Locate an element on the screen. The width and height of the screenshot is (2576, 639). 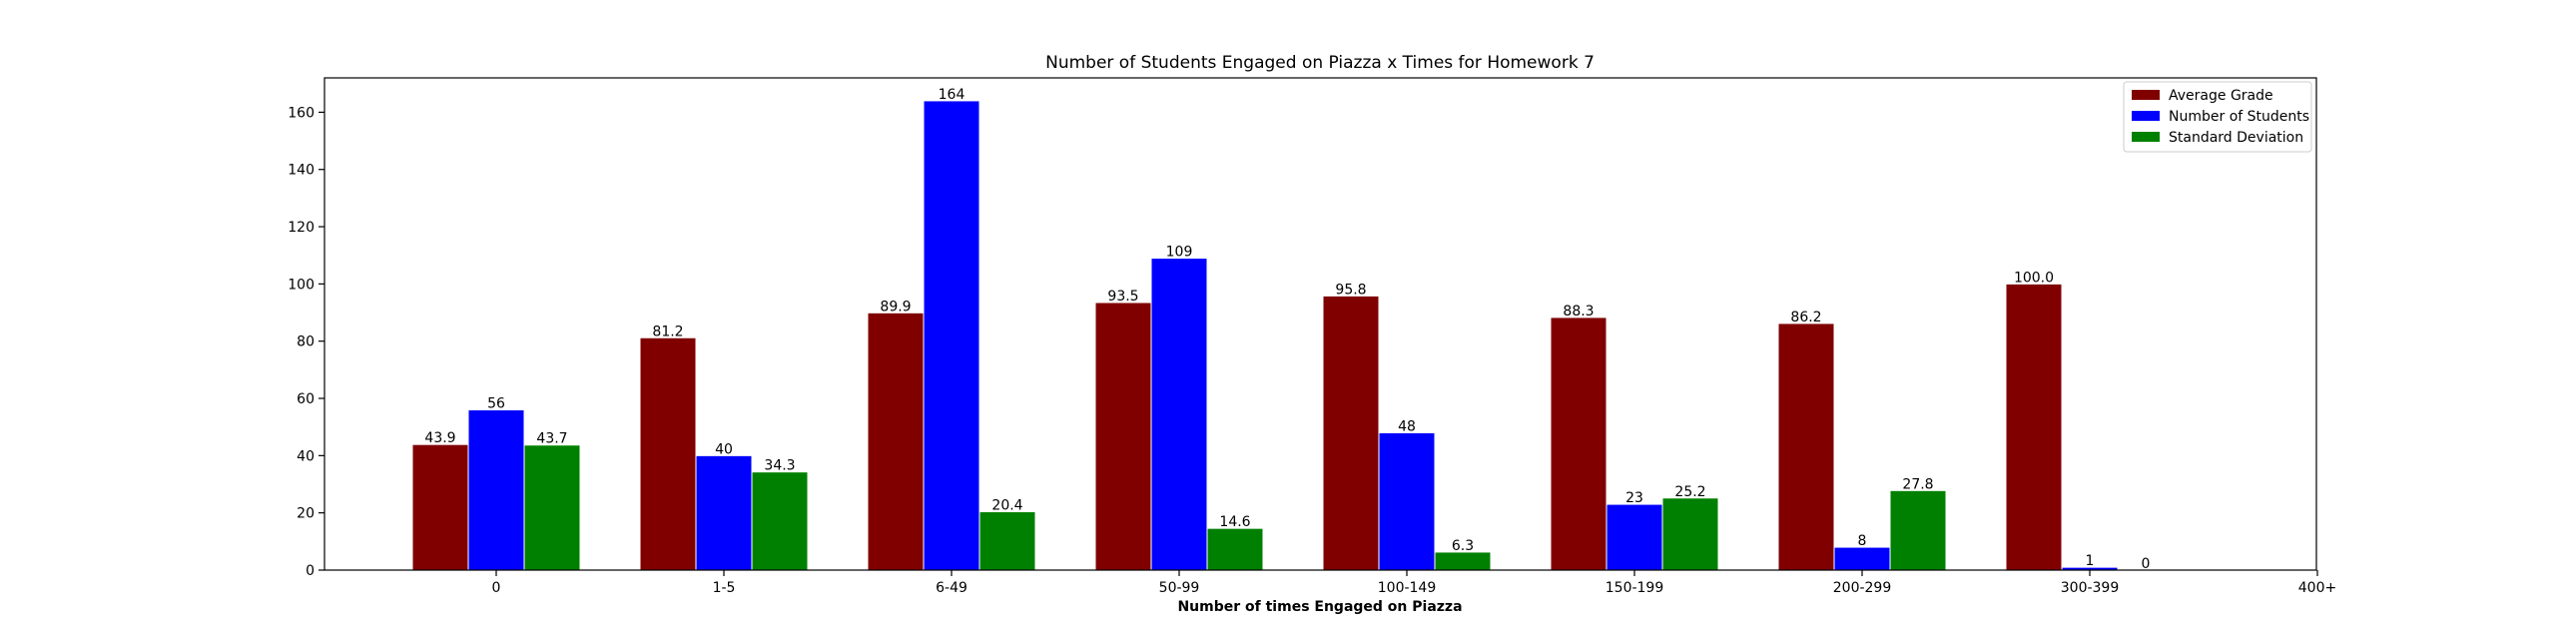
bar-label-1-1: 40 is located at coordinates (724, 449).